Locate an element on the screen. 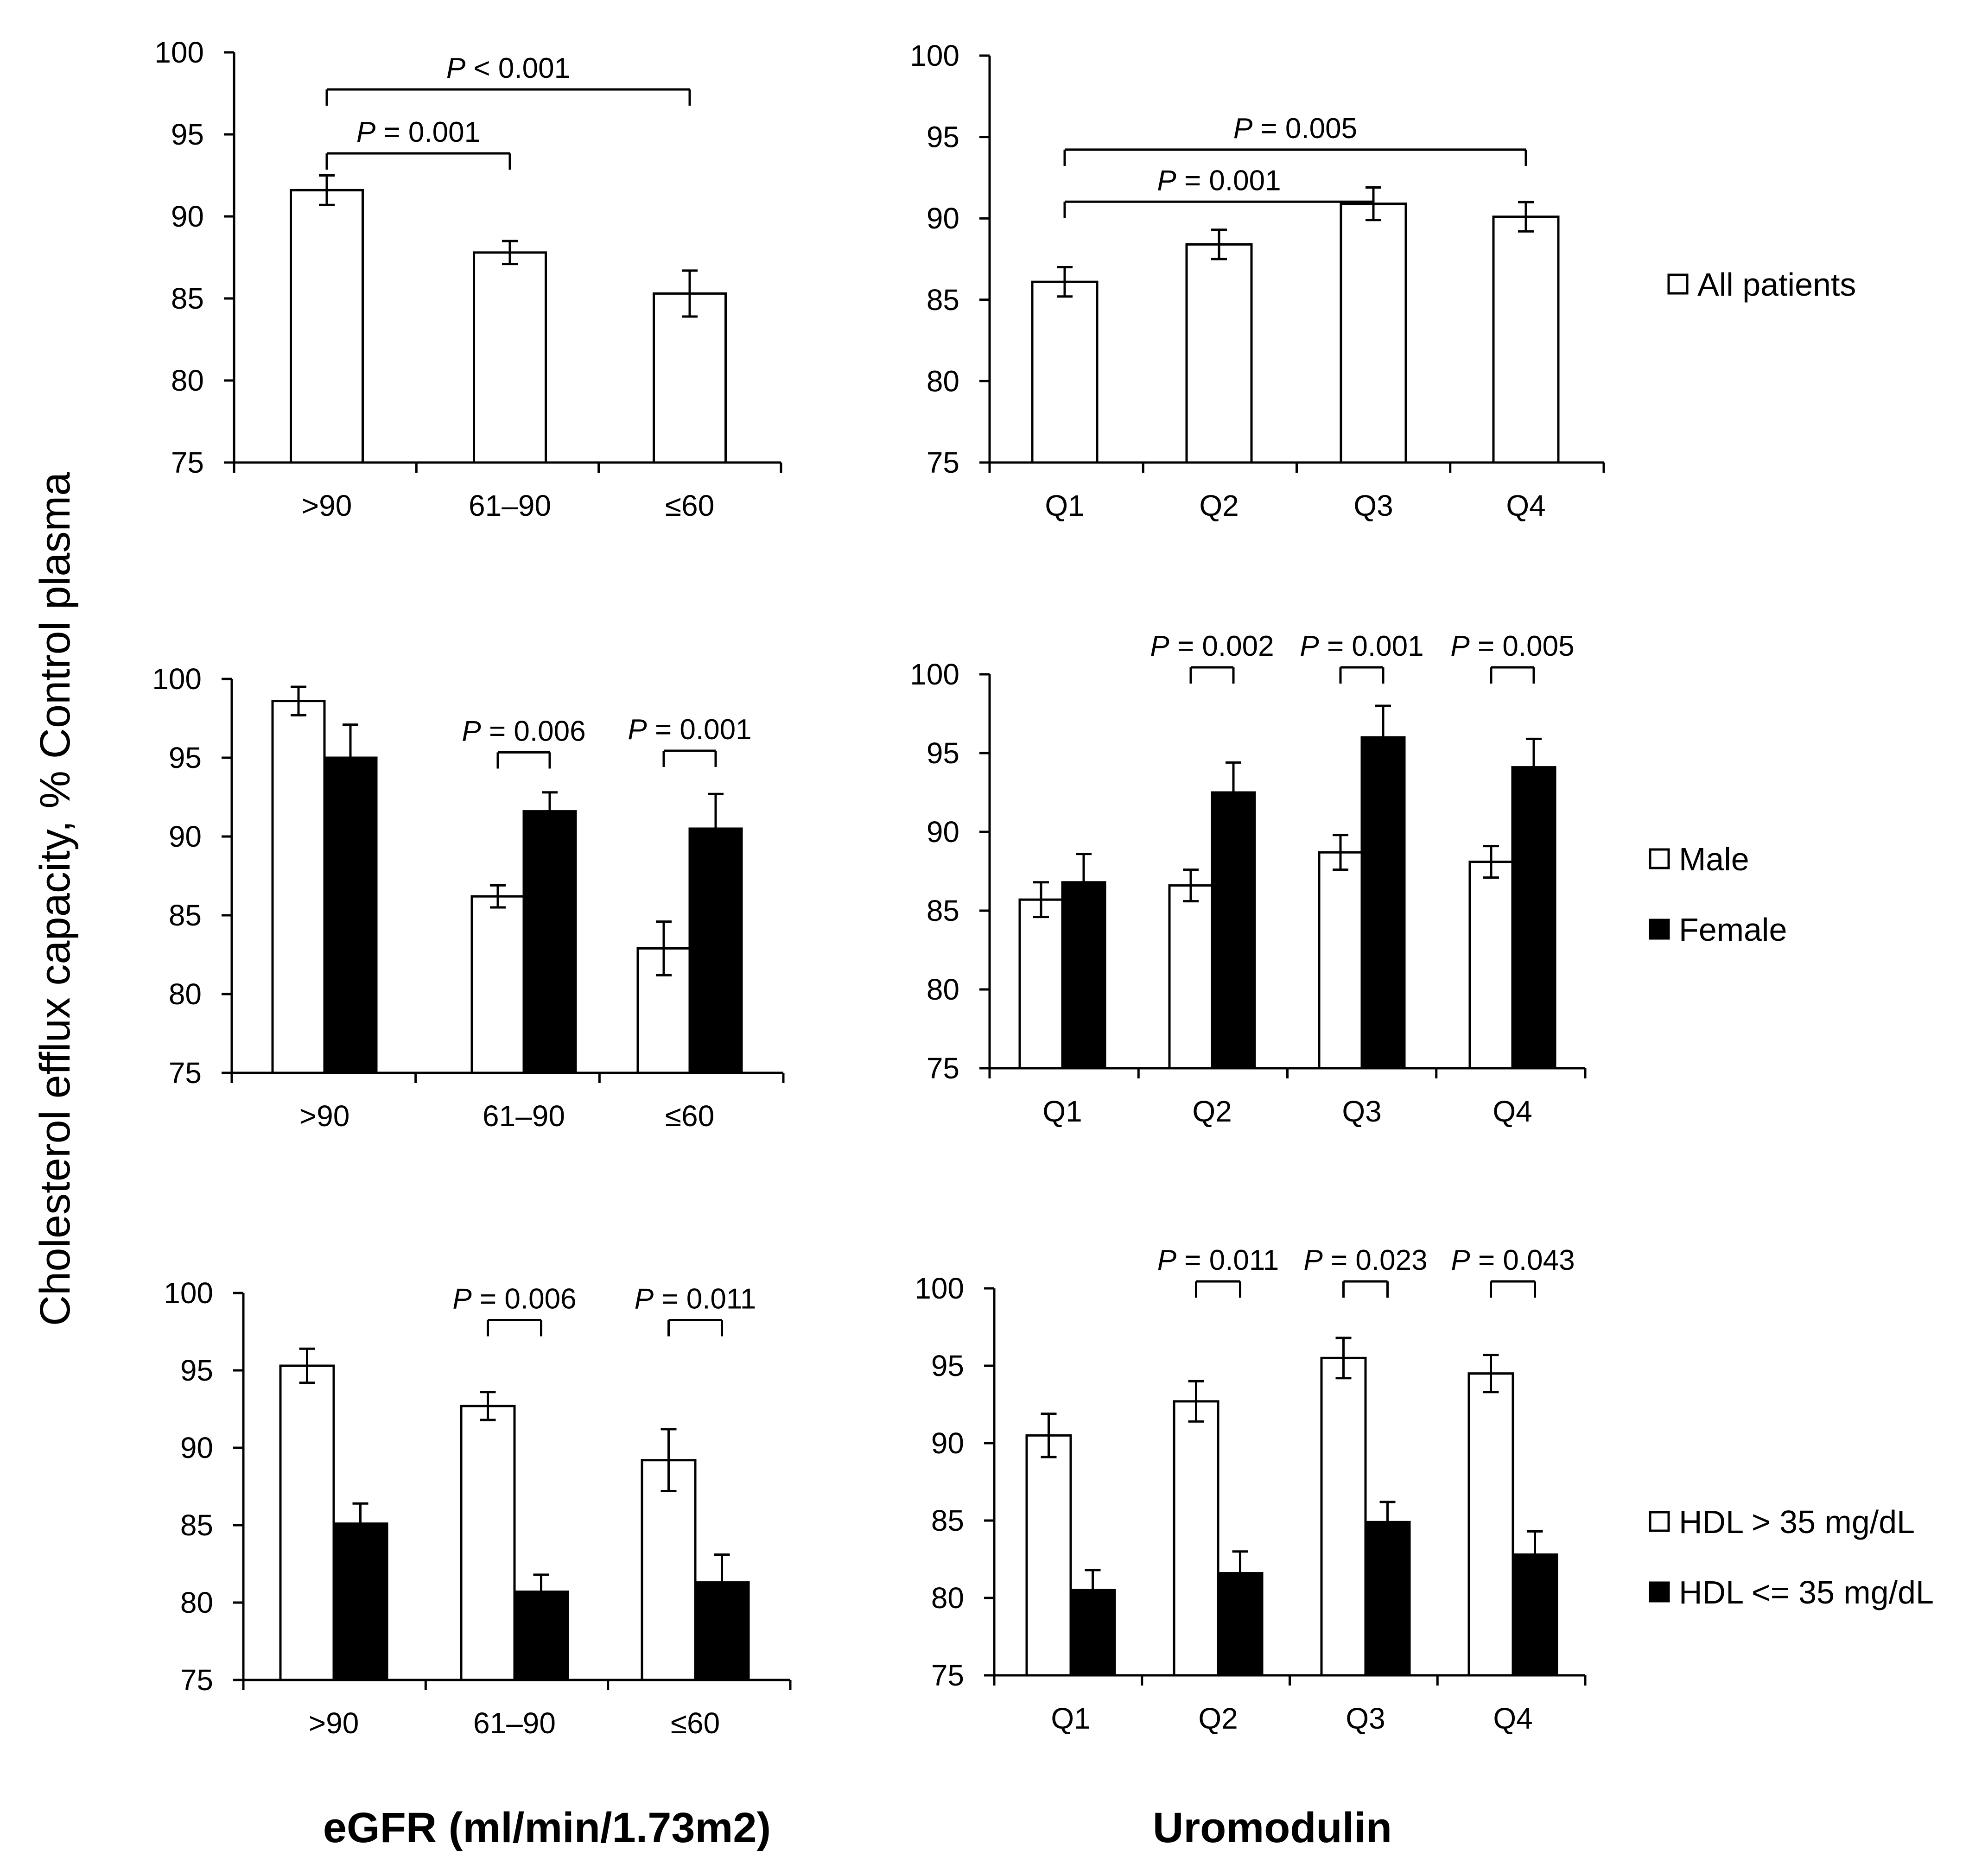 This screenshot has width=1969, height=1876. p-value-label: P < 0.001 is located at coordinates (508, 68).